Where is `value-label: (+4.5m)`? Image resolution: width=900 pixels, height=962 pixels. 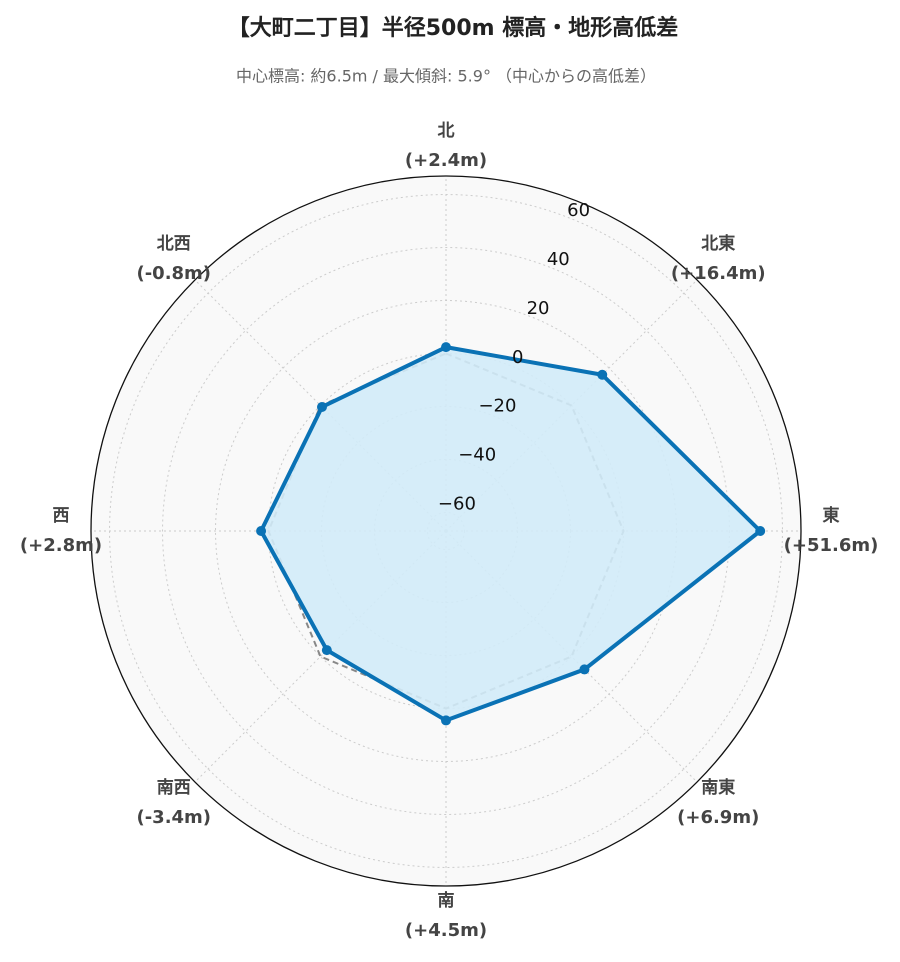
value-label: (+4.5m) is located at coordinates (446, 930).